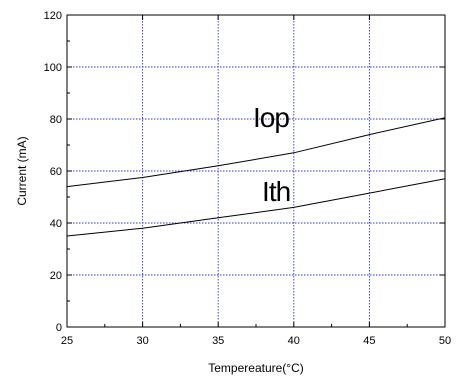 The height and width of the screenshot is (378, 458). I want to click on y-tick-label-40: 40, so click(56, 224).